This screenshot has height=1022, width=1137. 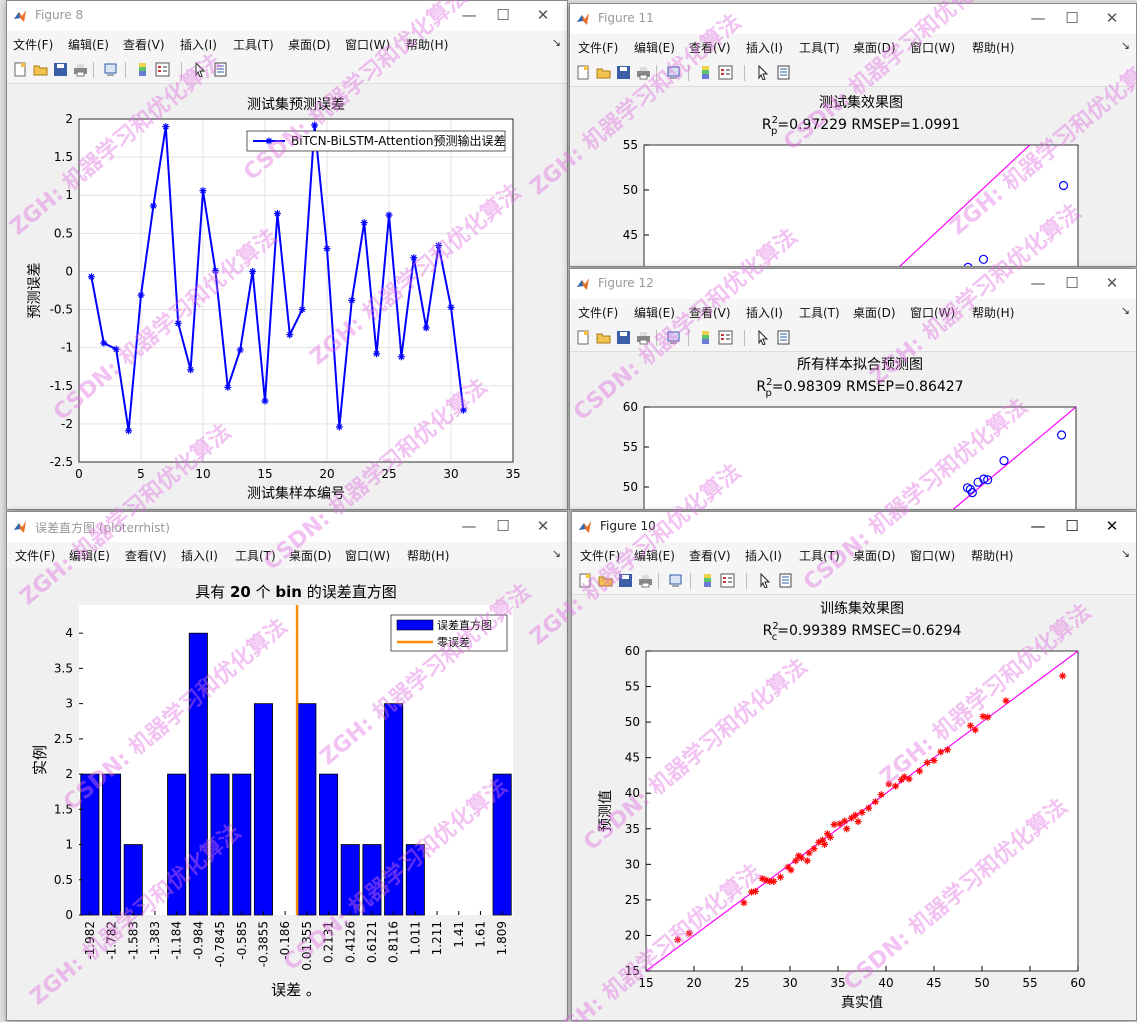 What do you see at coordinates (854, 527) in the screenshot?
I see `figure-10-titlebar: Figure 10 — ☐ ✕` at bounding box center [854, 527].